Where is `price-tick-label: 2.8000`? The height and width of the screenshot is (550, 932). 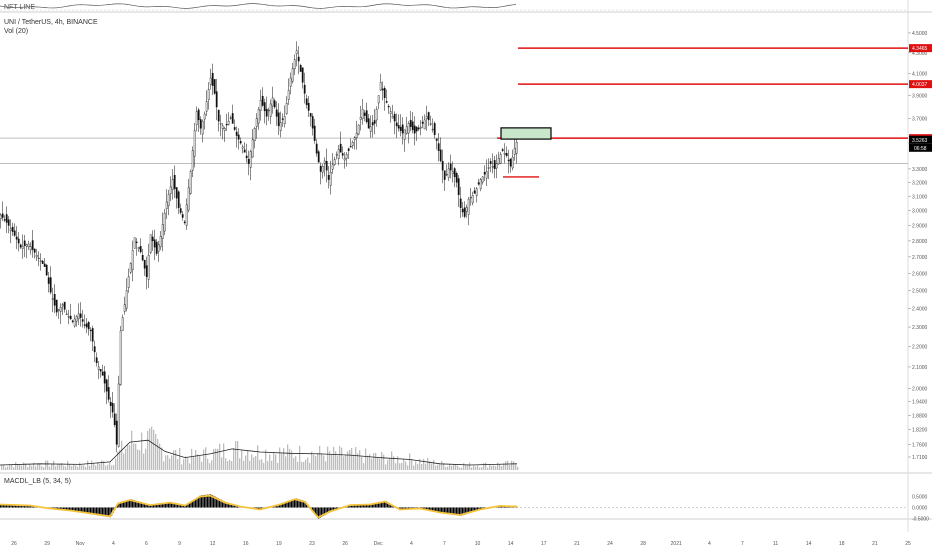 price-tick-label: 2.8000 is located at coordinates (920, 242).